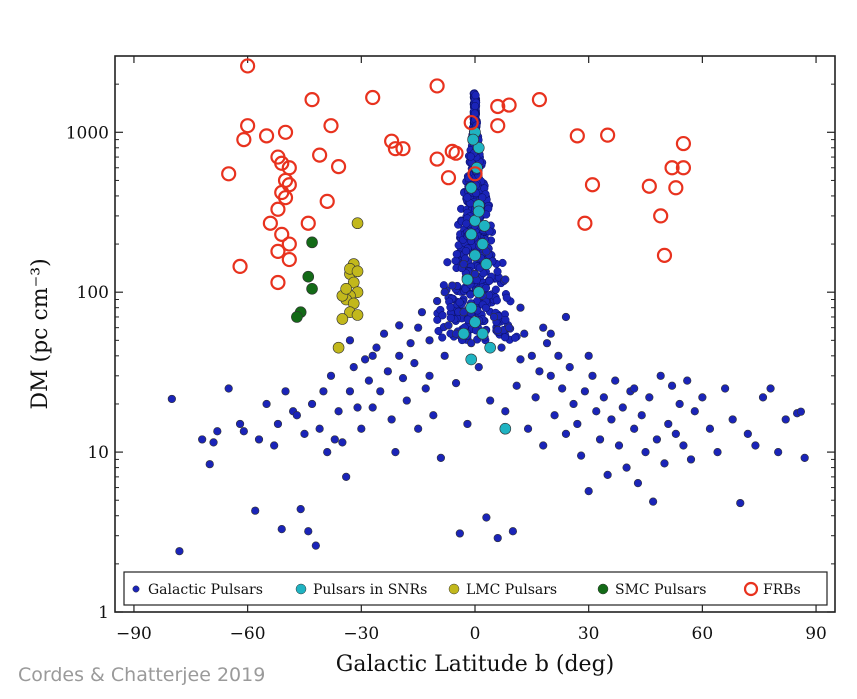 Image resolution: width=857 pixels, height=699 pixels. Describe the element at coordinates (142, 675) in the screenshot. I see `source-credit: Cordes & Chatterjee 2019` at that location.